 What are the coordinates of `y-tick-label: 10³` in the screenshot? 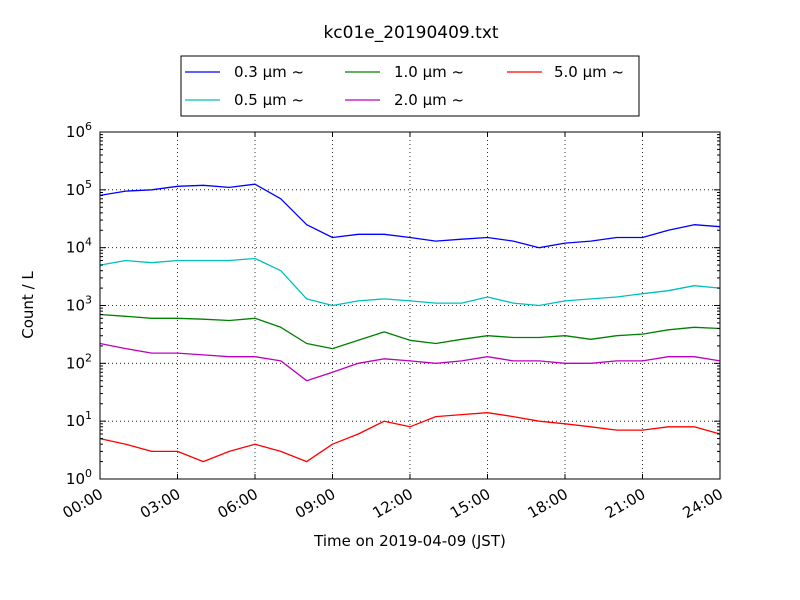 It's located at (79, 304).